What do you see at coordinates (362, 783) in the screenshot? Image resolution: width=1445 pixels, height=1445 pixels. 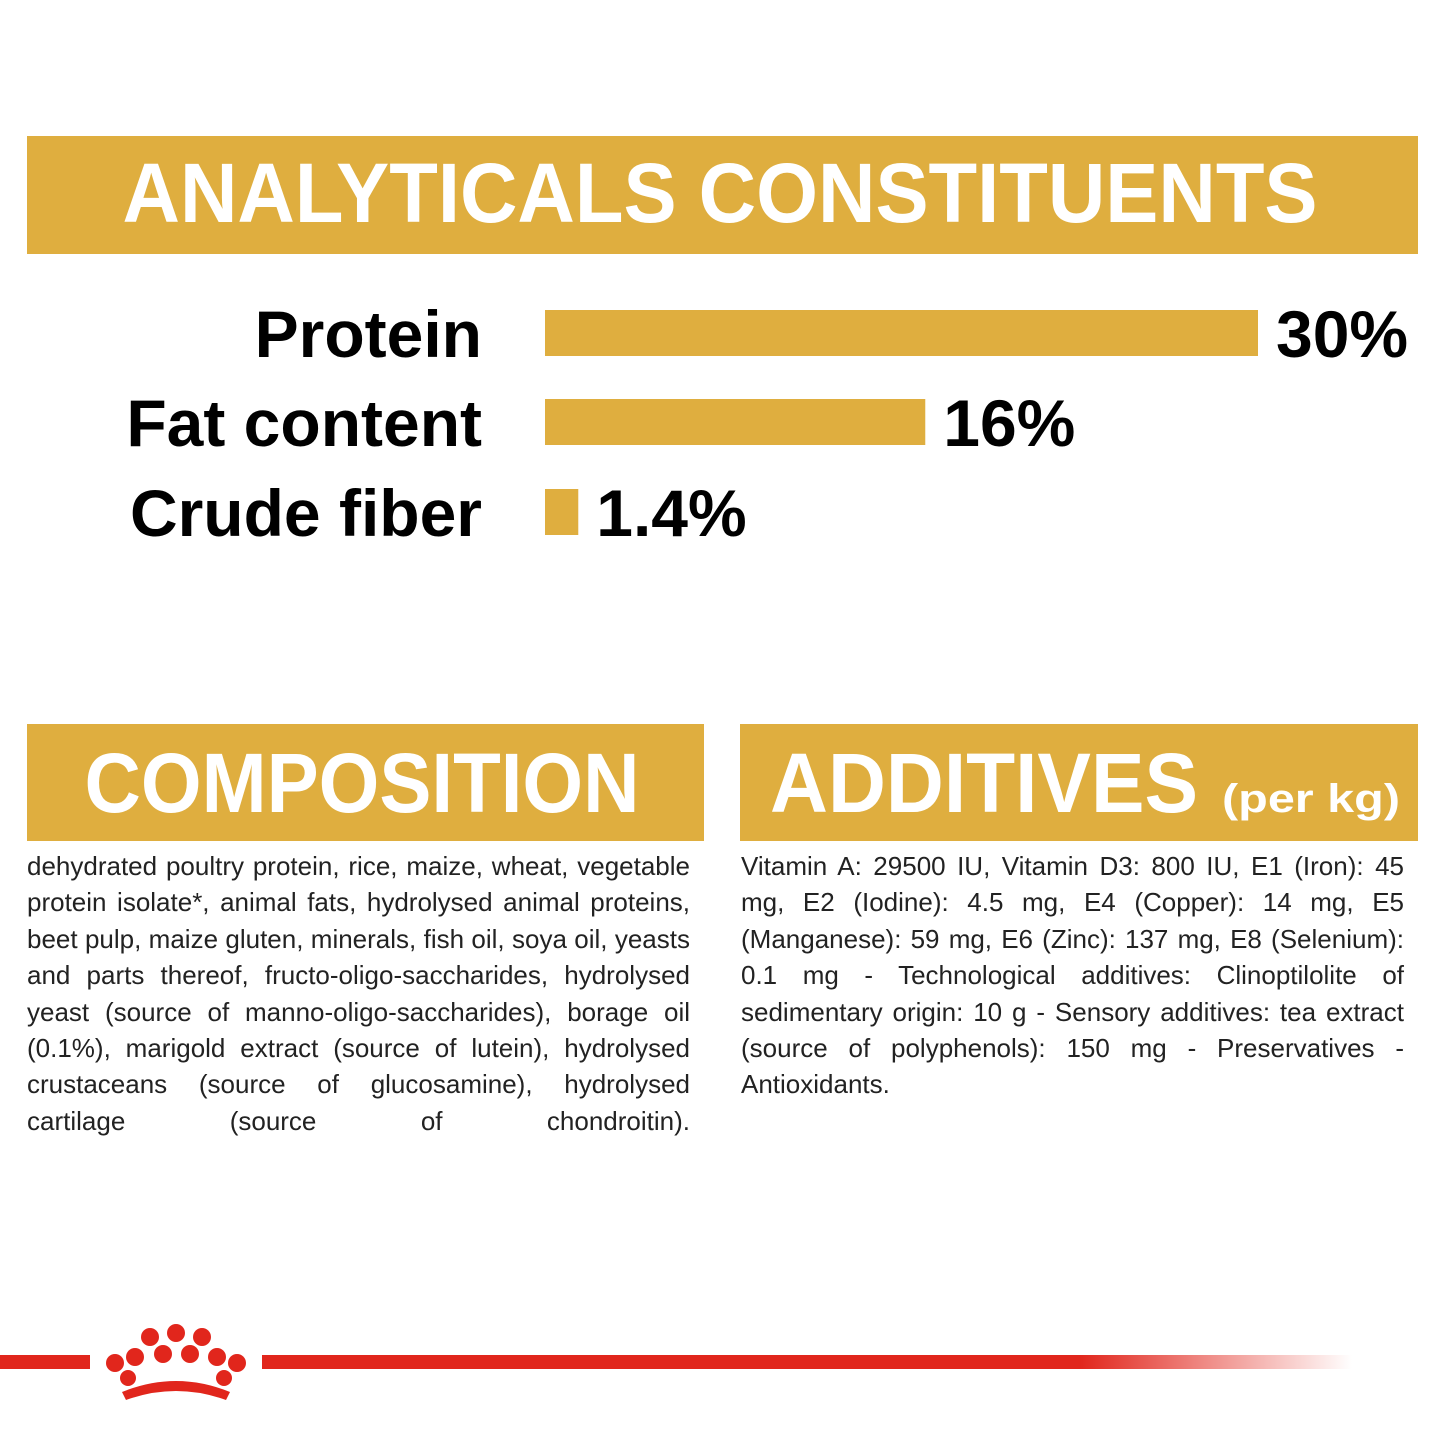 I see `composition-title: COMPOSITION` at bounding box center [362, 783].